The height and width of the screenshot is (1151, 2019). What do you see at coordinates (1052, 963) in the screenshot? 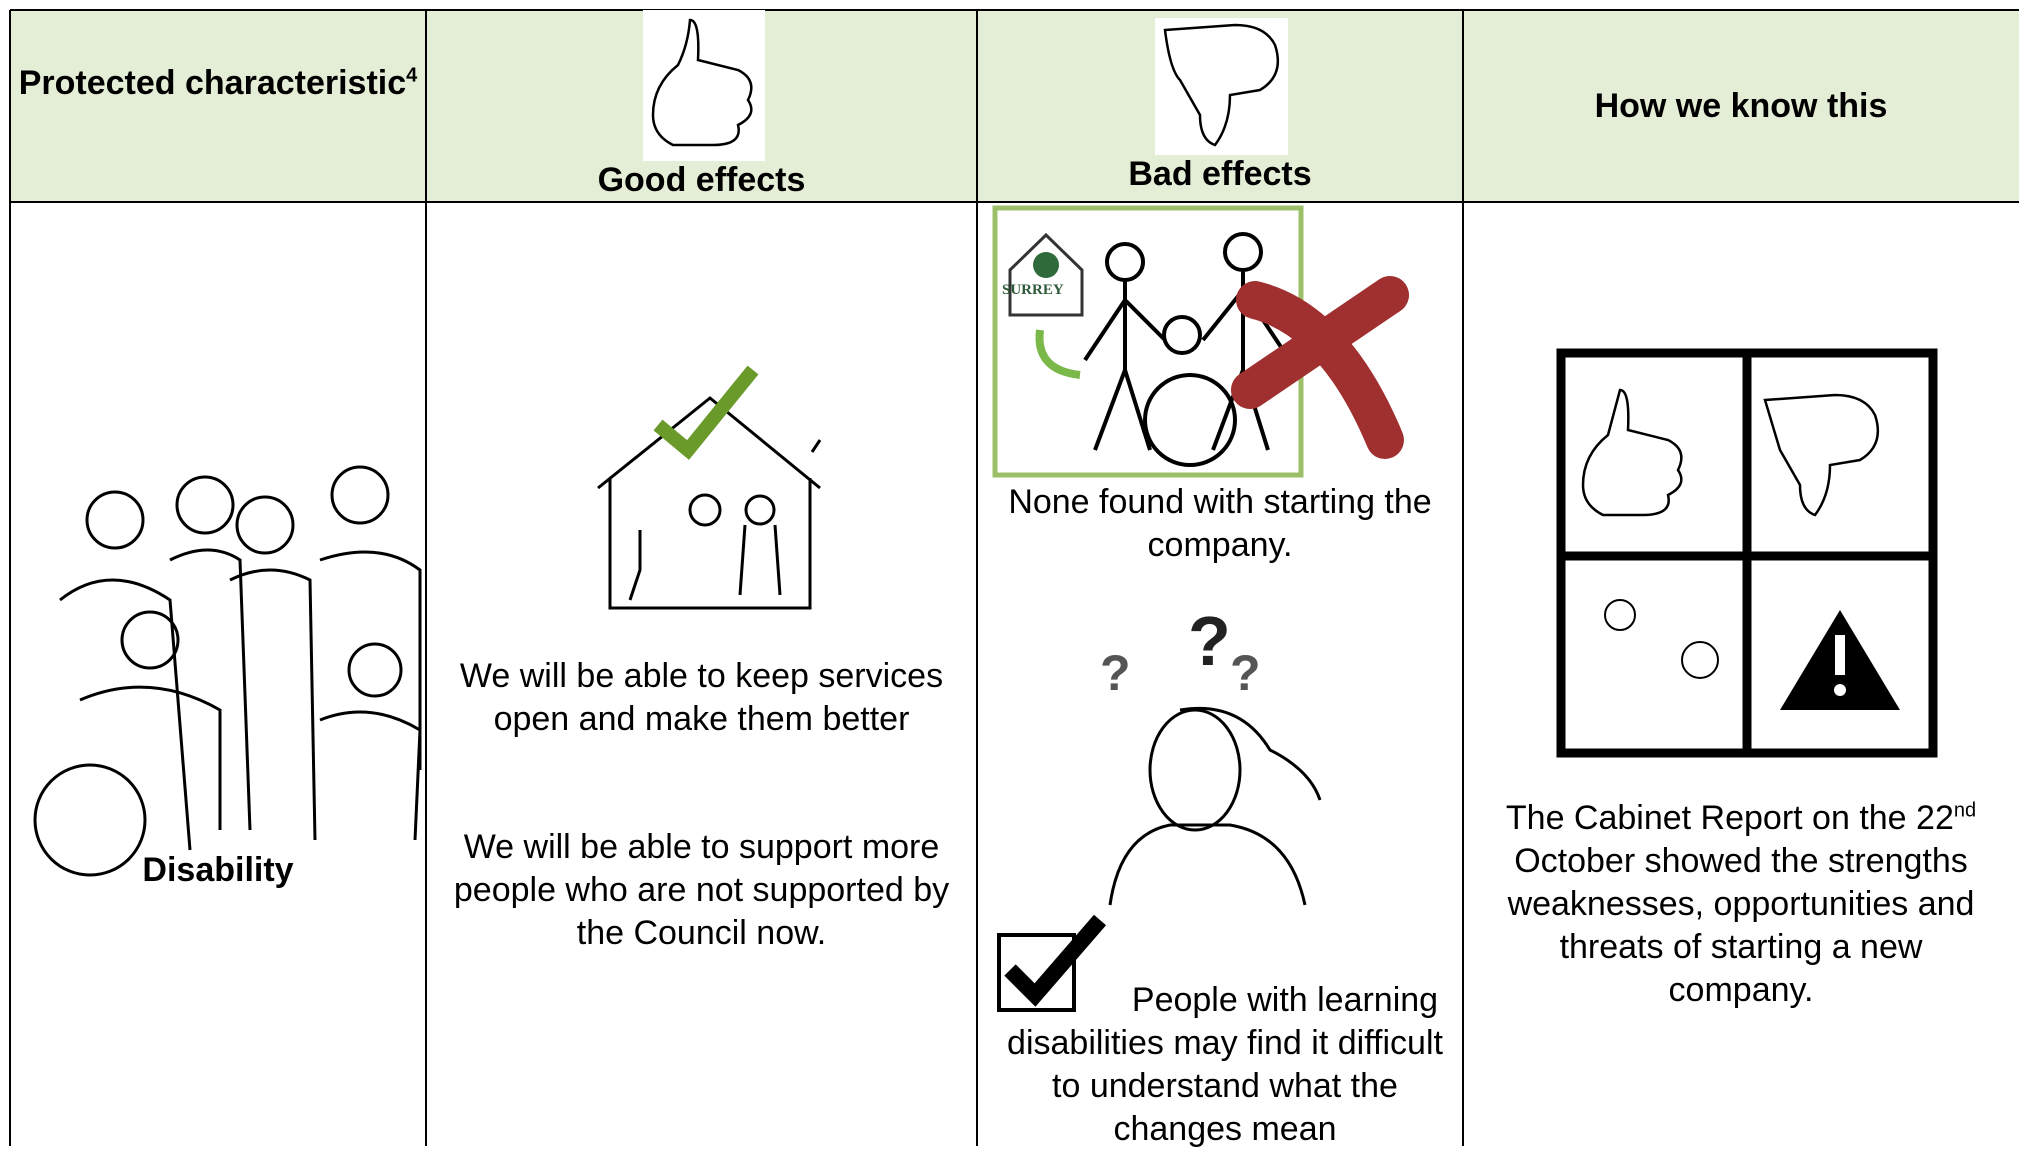
I see `checkbox-icon` at bounding box center [1052, 963].